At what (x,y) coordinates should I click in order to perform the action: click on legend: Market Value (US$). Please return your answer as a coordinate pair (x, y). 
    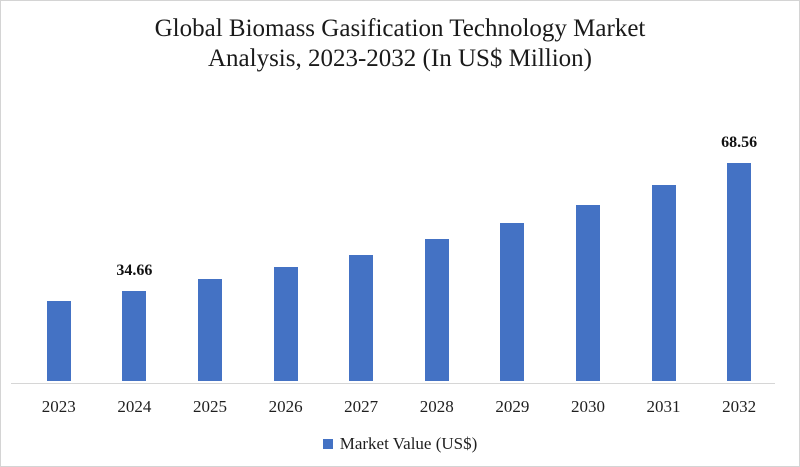
    Looking at the image, I should click on (400, 444).